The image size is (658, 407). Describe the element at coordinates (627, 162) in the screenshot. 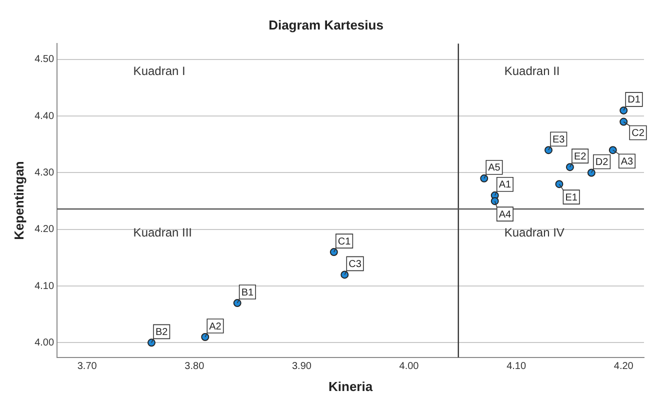

I see `data-label: A3` at that location.